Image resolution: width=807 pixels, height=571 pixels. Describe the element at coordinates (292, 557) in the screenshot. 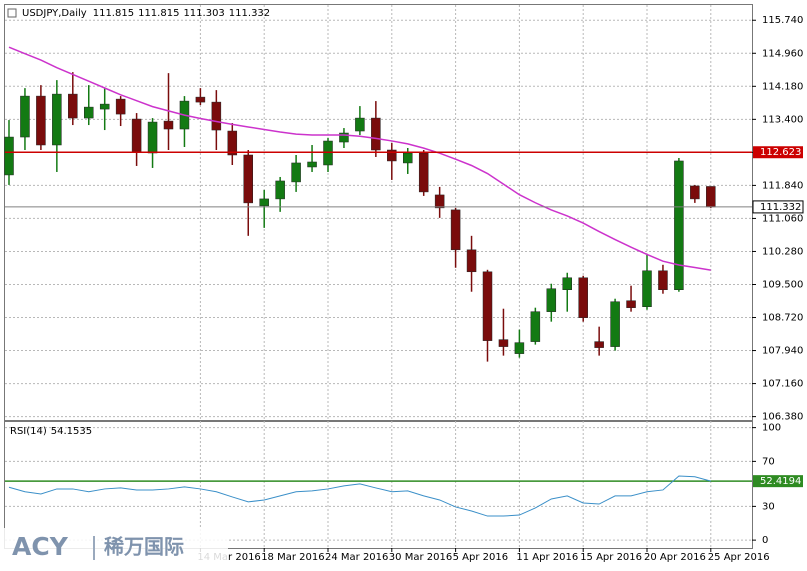

I see `x-tick-label: 18 Mar 2016` at that location.